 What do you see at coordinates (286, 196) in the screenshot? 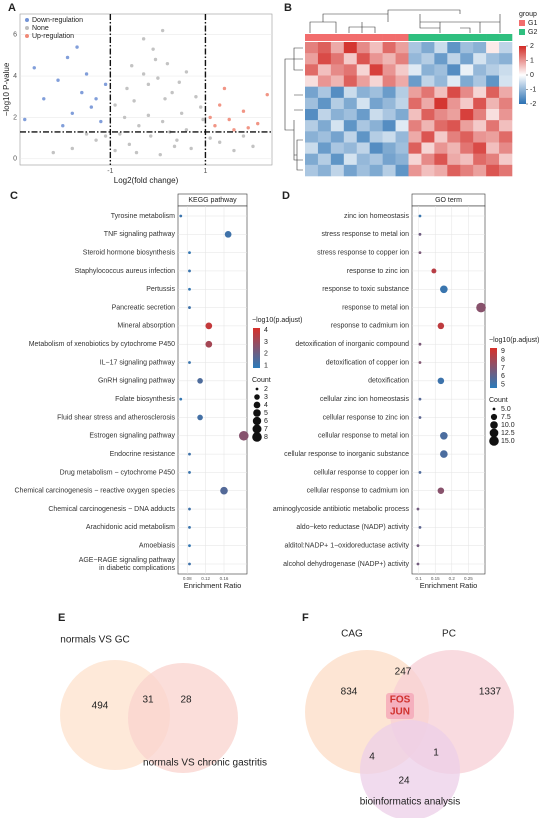
I see `panel-label: D` at bounding box center [286, 196].